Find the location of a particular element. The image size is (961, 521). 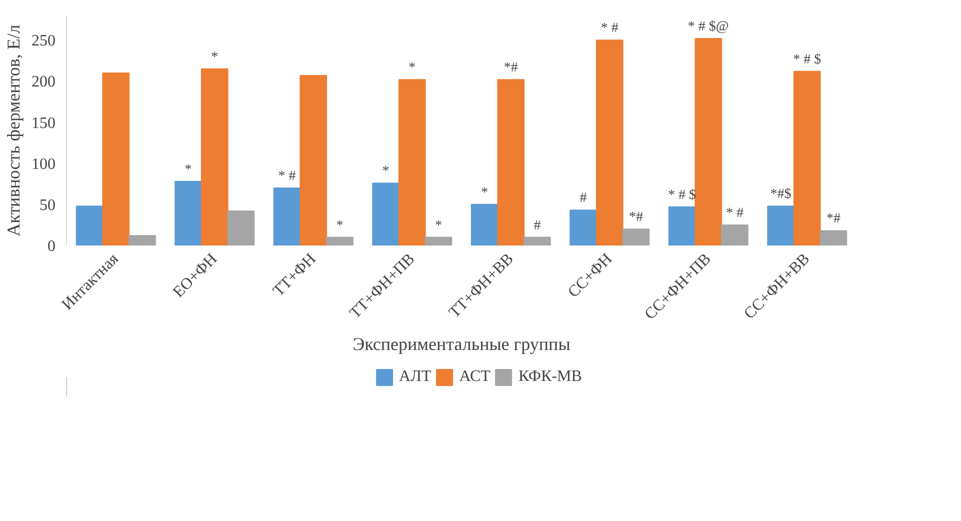

y-axis-title: Активность ферментов, Е/л is located at coordinates (14, 130).